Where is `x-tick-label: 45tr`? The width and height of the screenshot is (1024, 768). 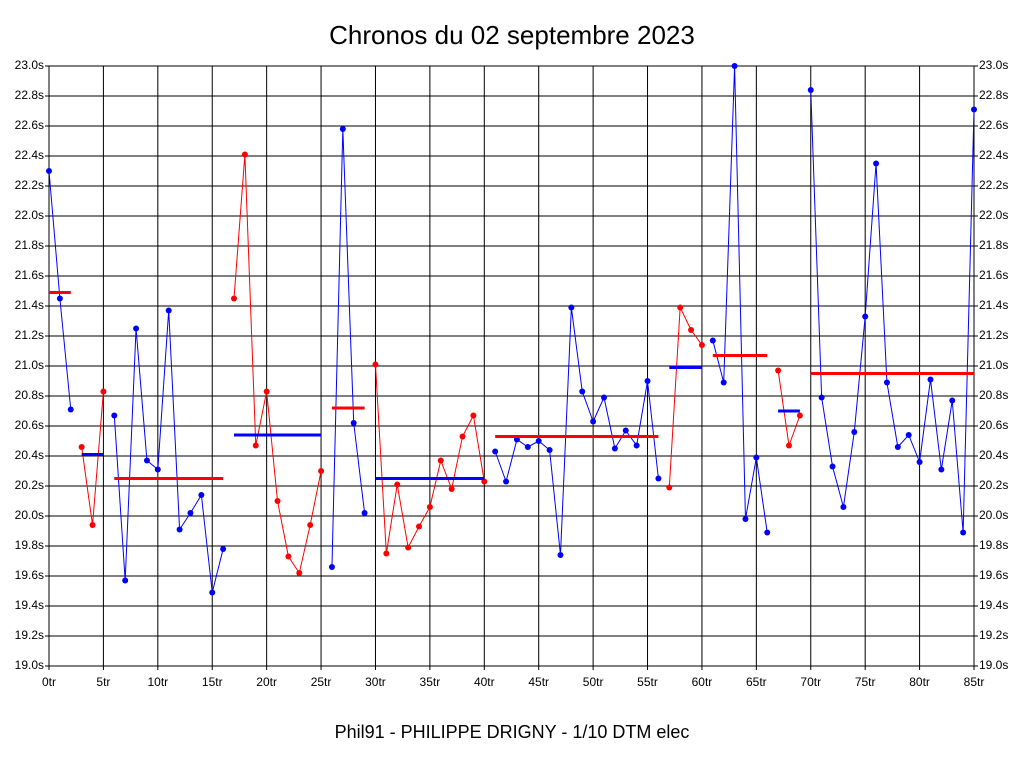
x-tick-label: 45tr is located at coordinates (538, 682).